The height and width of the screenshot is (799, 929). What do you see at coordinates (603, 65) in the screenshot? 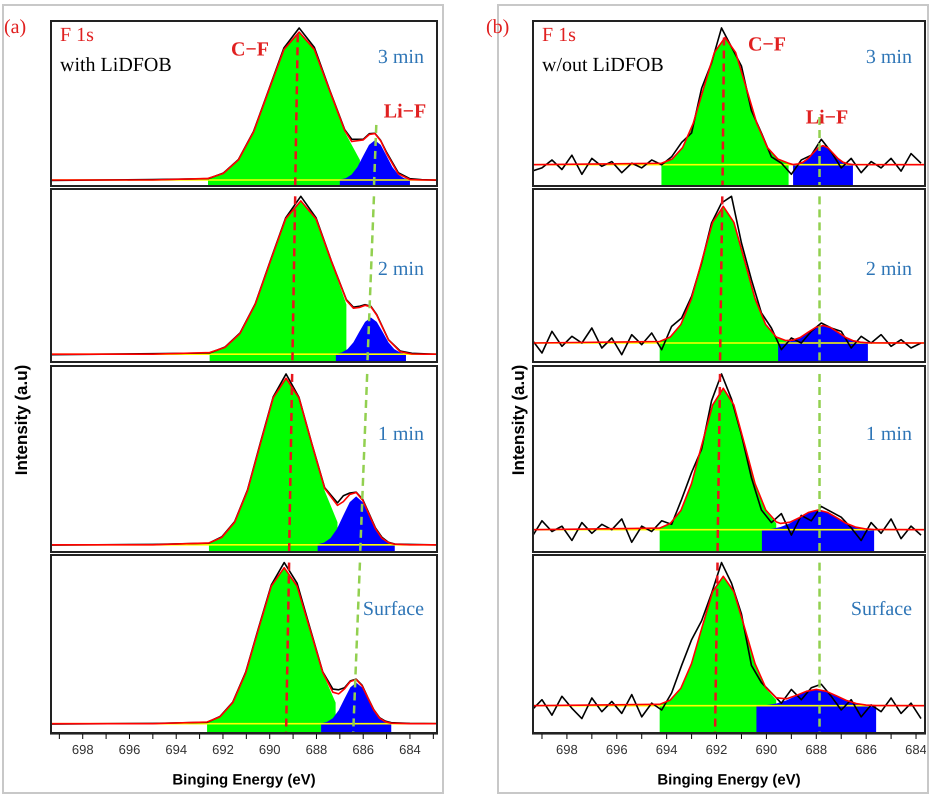
I see `annotation: w/out LiDFOB` at bounding box center [603, 65].